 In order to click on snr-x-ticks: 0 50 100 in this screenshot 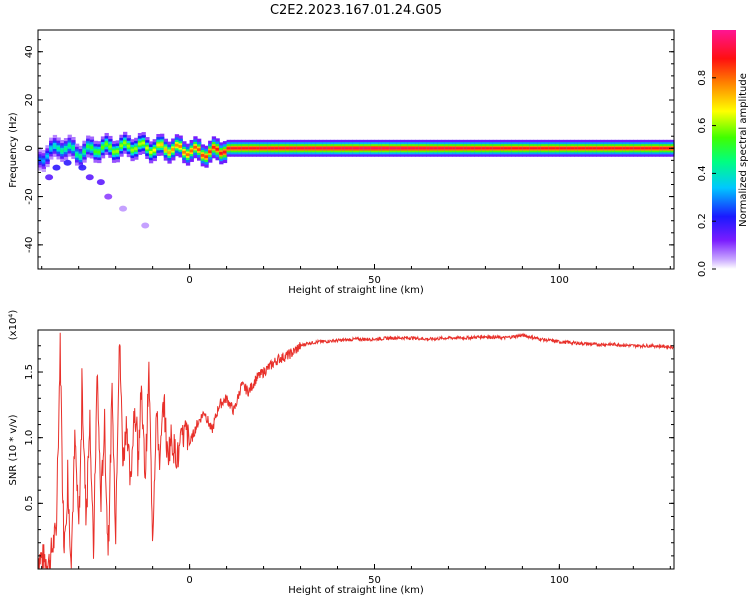, I will do `click(356, 575)`.